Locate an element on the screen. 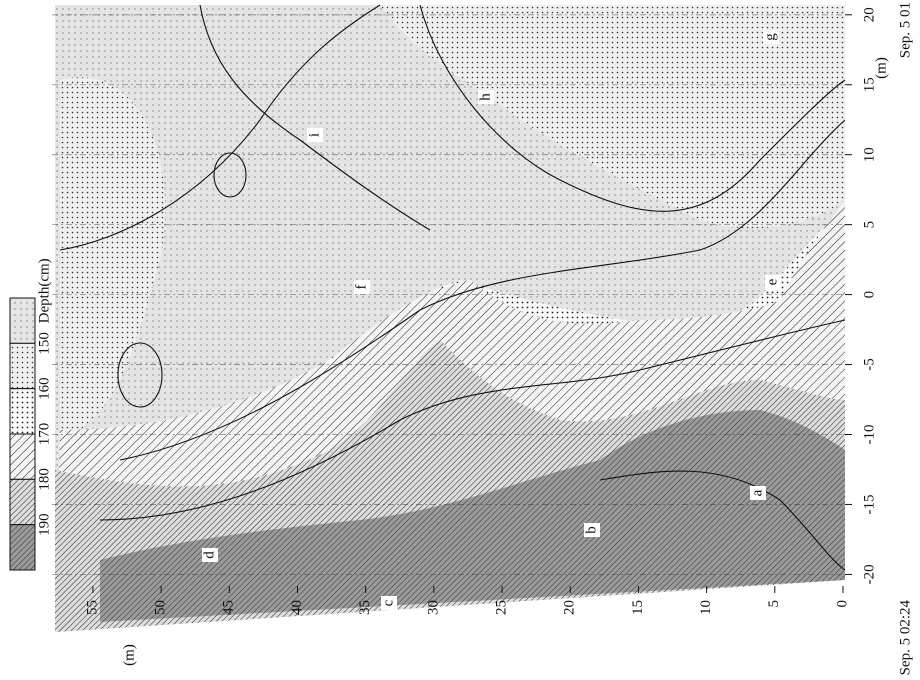 The image size is (920, 680). y-tick-label: -10 is located at coordinates (869, 435).